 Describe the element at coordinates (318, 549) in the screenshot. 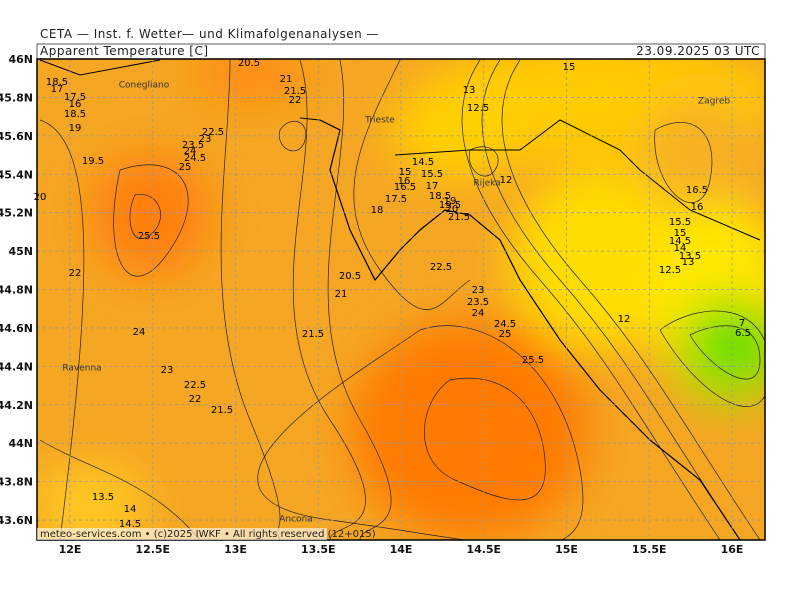

I see `lon-label: 13.5E` at that location.